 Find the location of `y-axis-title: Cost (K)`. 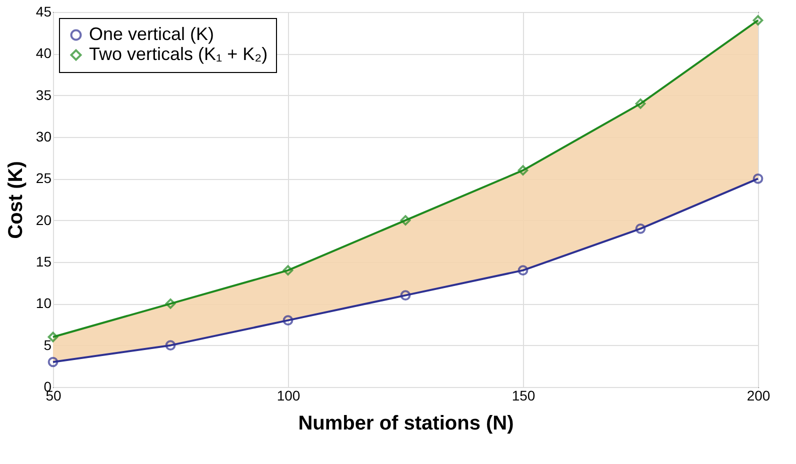

y-axis-title: Cost (K) is located at coordinates (15, 200).